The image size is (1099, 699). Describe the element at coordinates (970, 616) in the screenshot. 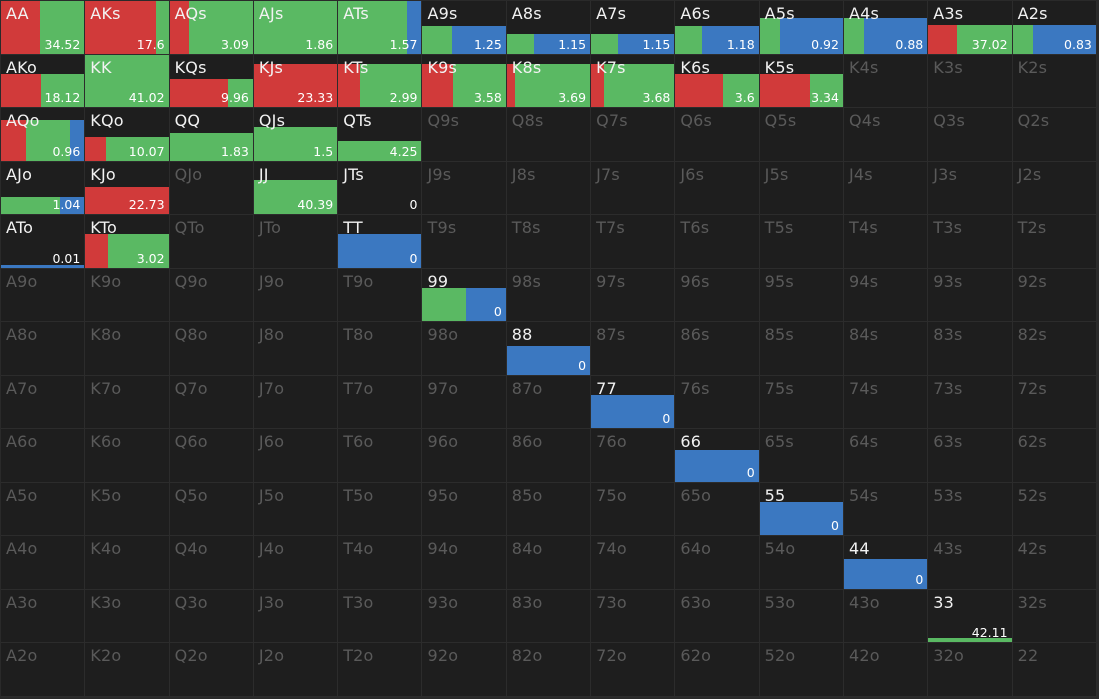

I see `hand-cell-33: 33 42.11` at that location.